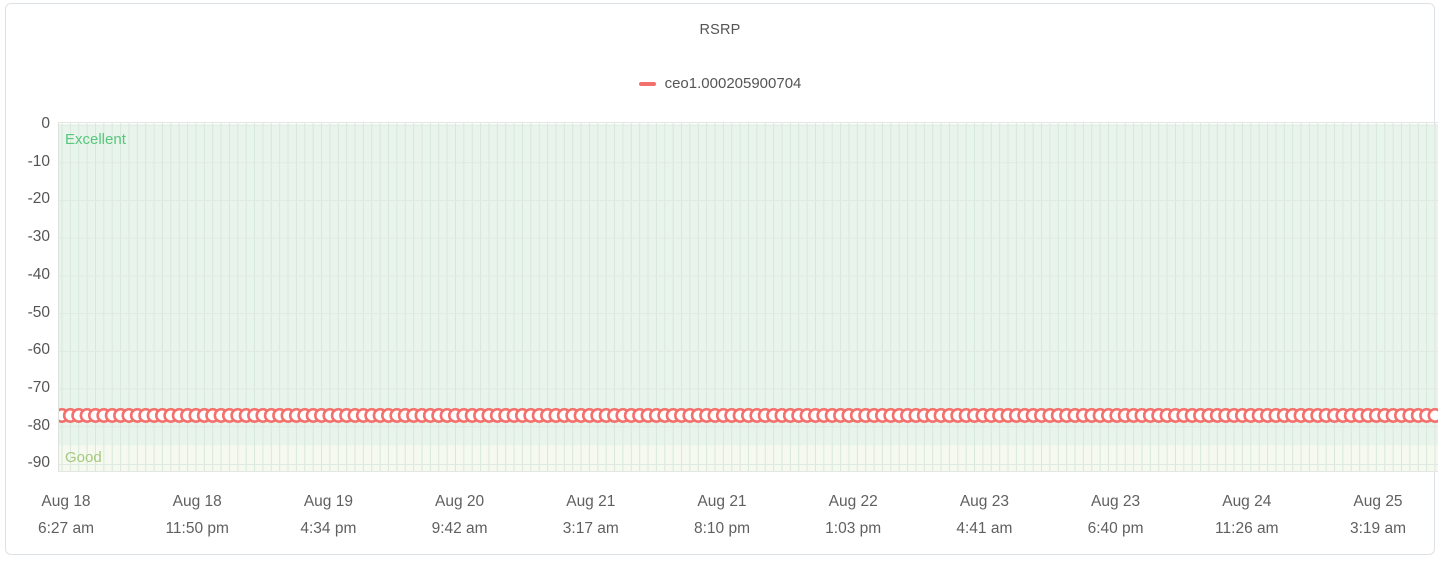  Describe the element at coordinates (28, 284) in the screenshot. I see `y-axis-labels: 0 -10 -20 -30 -40 -50 -60 -70 -80 -90` at that location.